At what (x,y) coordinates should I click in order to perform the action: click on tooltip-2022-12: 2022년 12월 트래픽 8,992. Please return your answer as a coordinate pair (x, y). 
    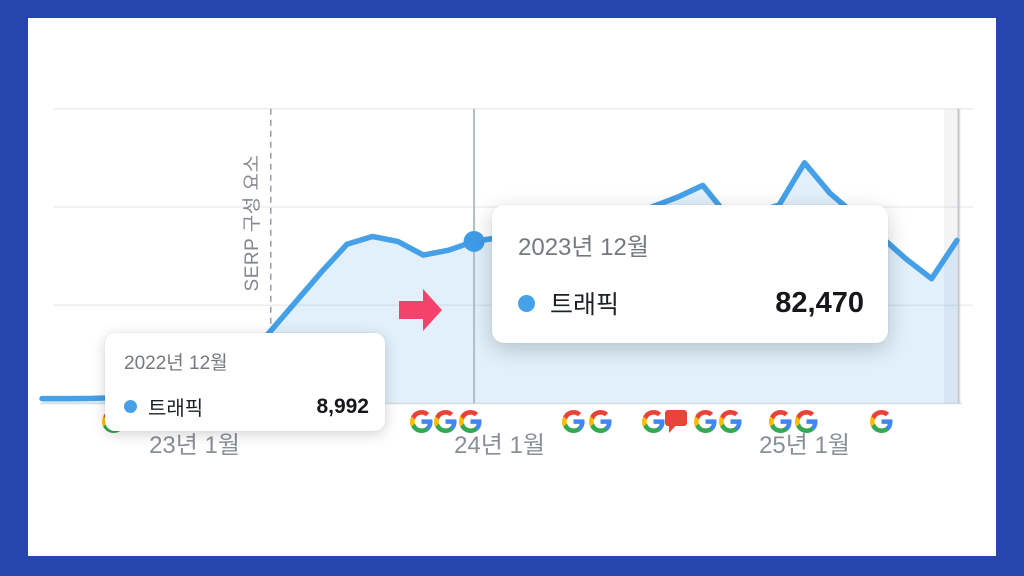
    Looking at the image, I should click on (245, 382).